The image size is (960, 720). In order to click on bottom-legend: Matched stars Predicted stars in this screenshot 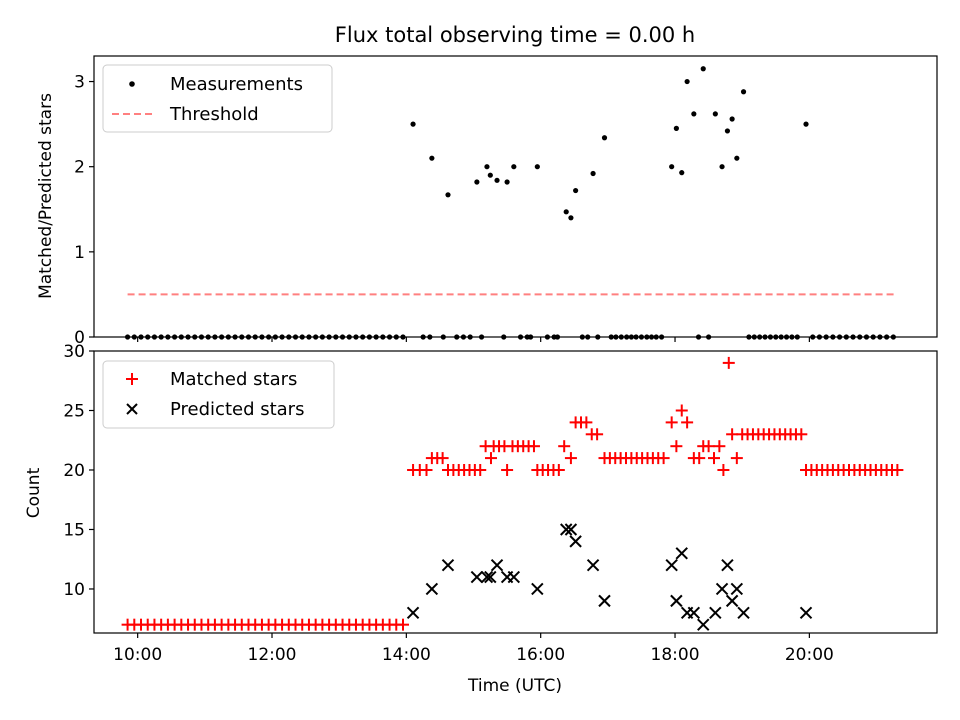, I will do `click(218, 394)`.